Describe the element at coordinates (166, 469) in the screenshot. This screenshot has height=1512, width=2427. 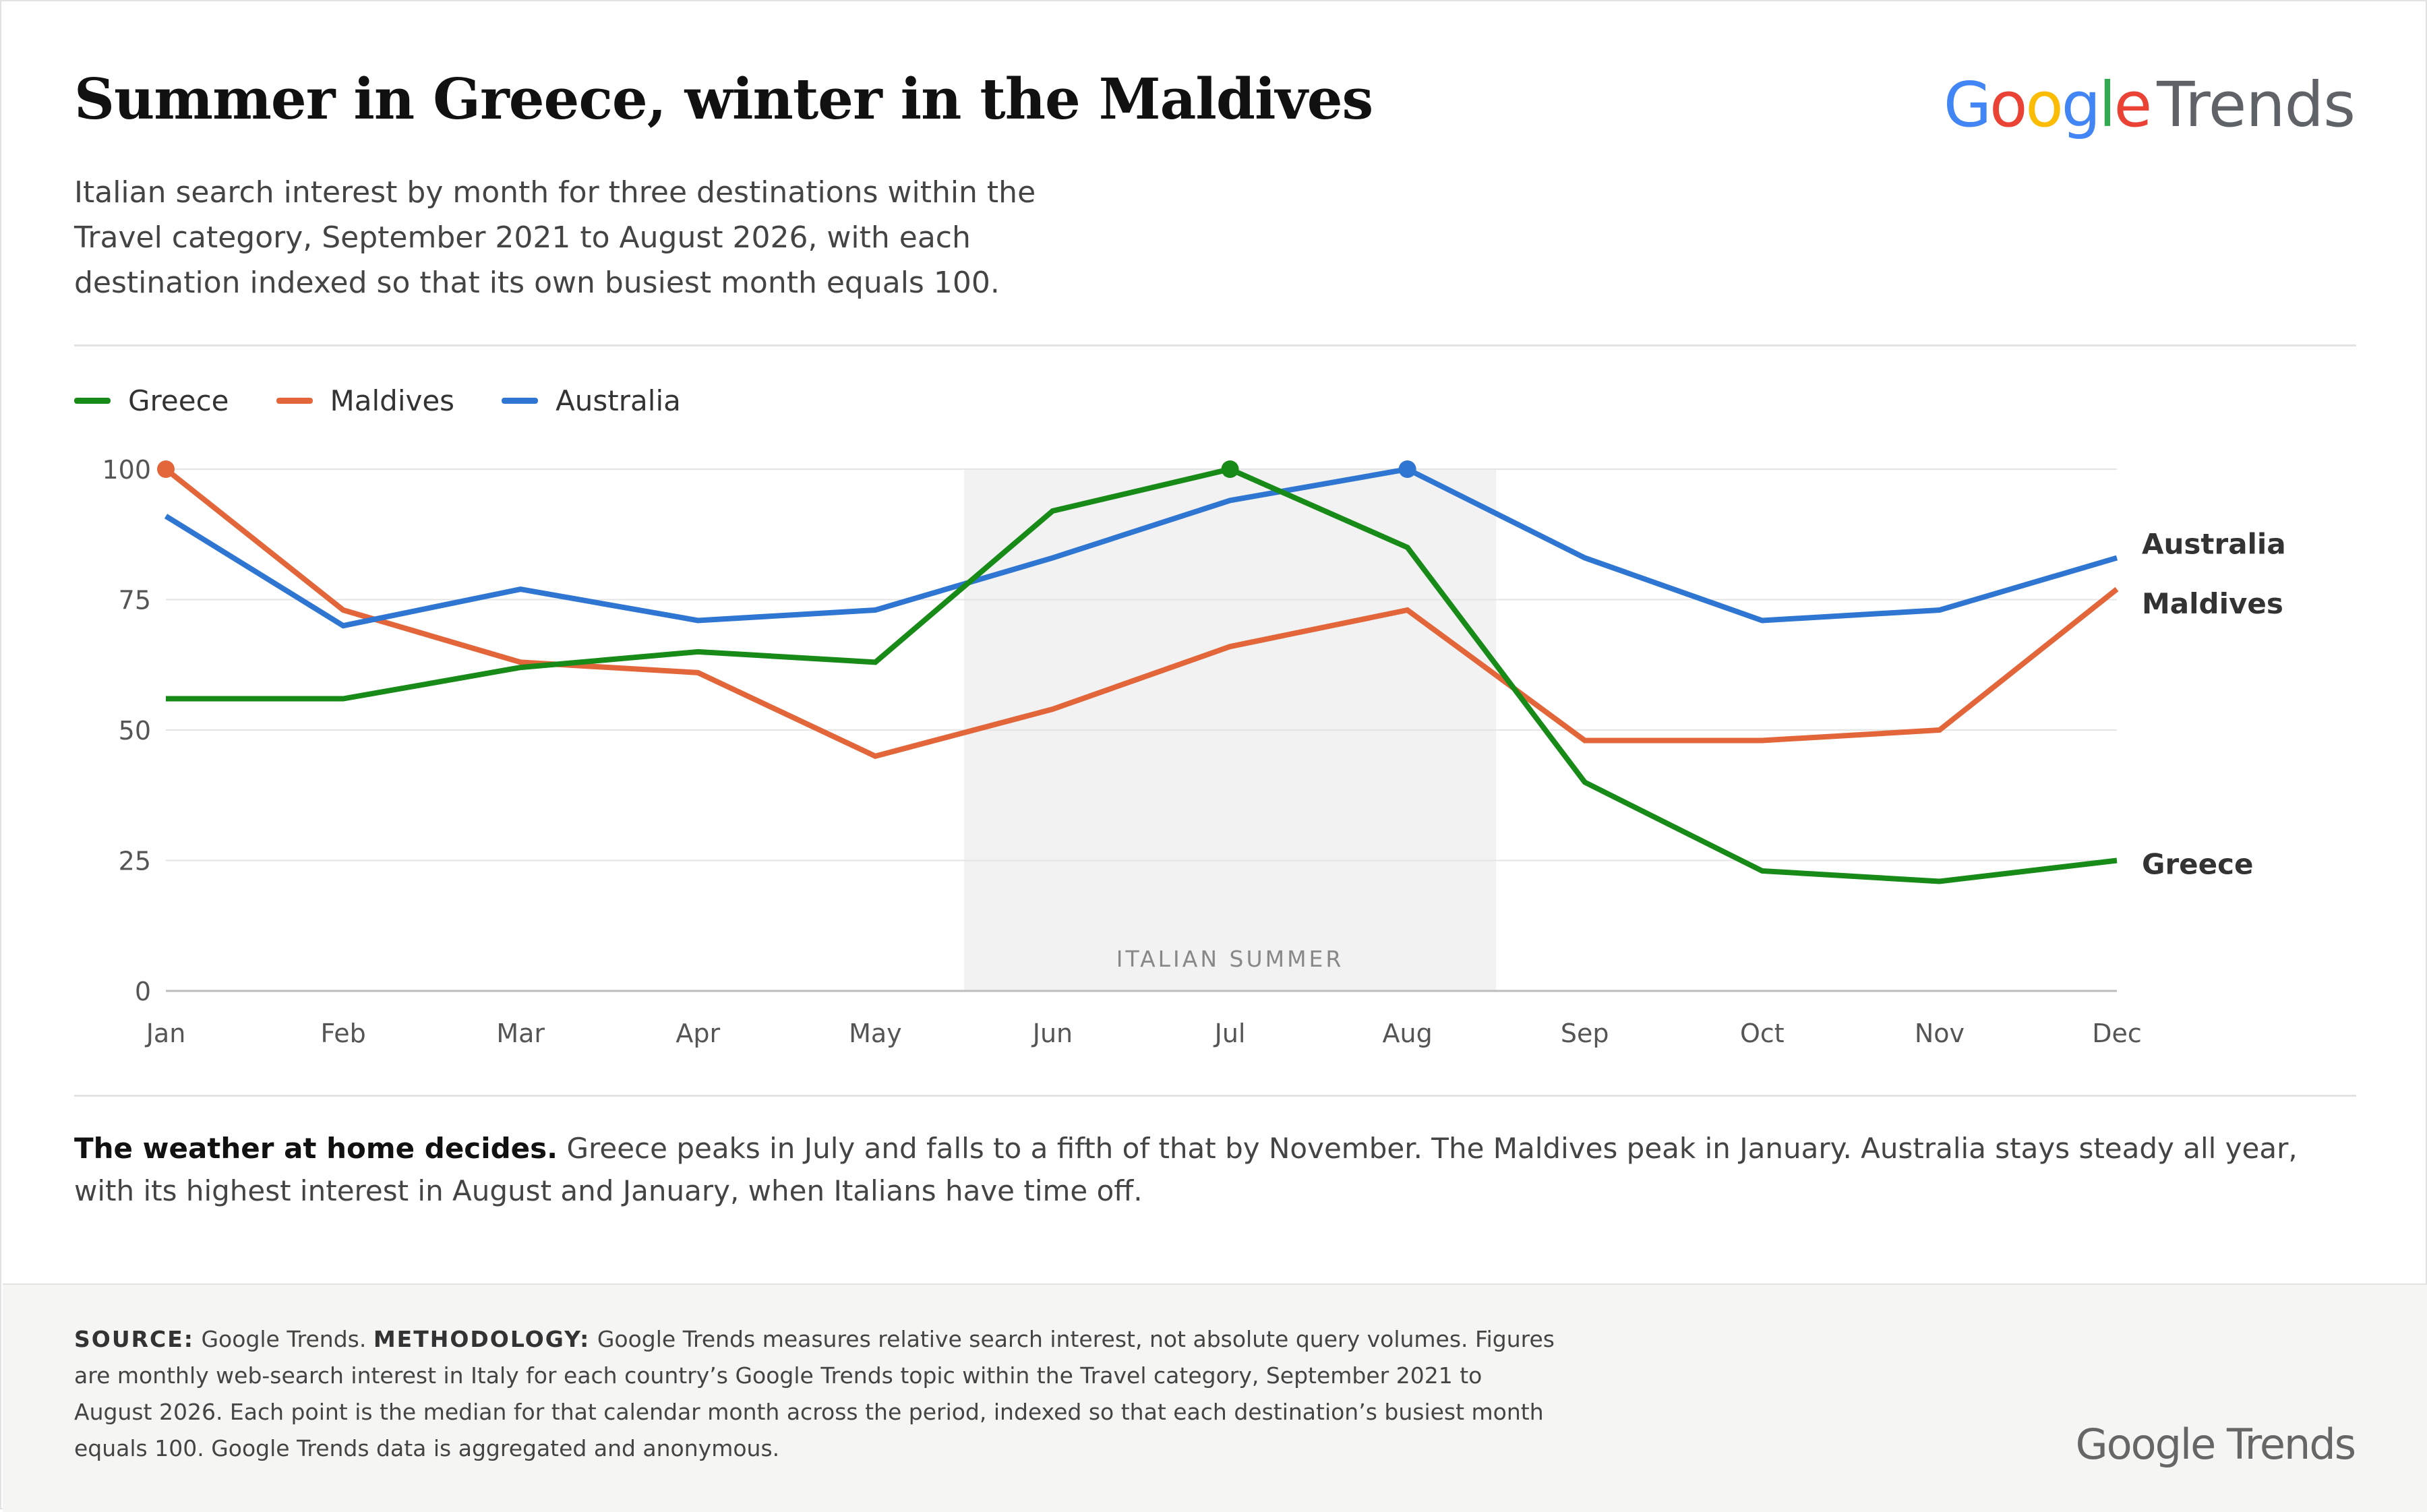
I see `peak-marker-maldives` at that location.